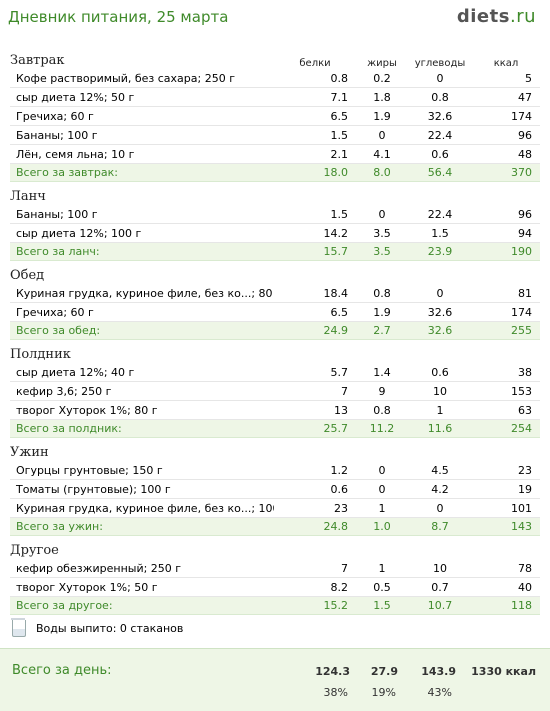 This screenshot has width=550, height=711. Describe the element at coordinates (275, 154) in the screenshot. I see `food-row: Лён, семя льна; 10 г 2.1 4.1 0.6 48` at that location.